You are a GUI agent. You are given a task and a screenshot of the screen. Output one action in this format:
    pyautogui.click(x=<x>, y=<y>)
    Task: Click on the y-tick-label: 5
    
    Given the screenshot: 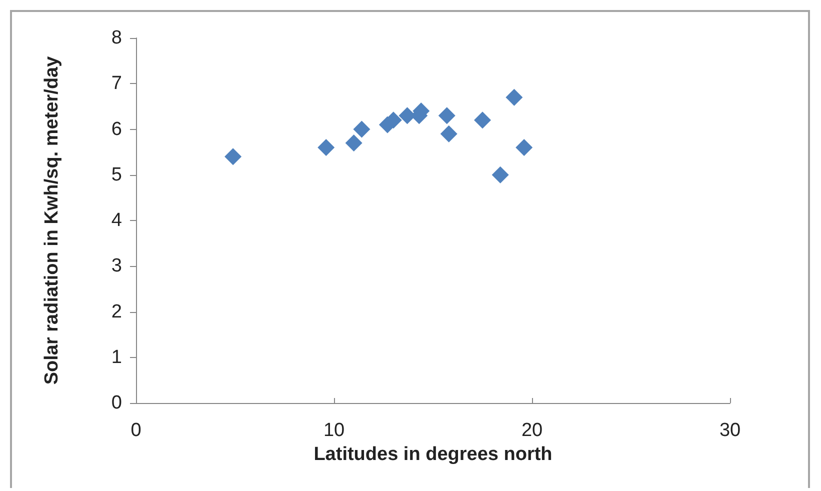 What is the action you would take?
    pyautogui.click(x=116, y=175)
    